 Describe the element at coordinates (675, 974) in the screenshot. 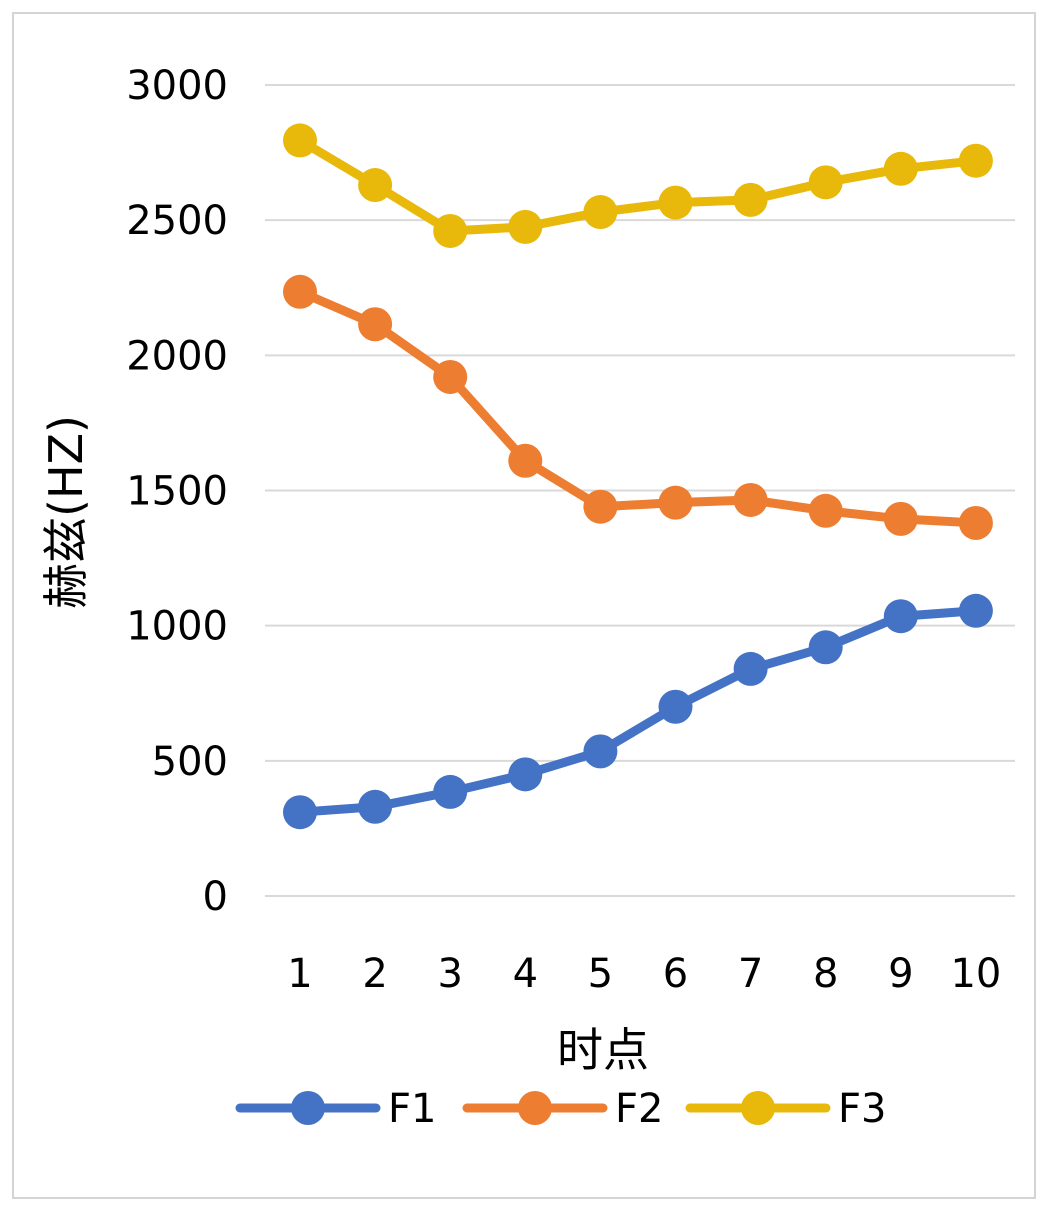

I see `x-tick-label: 6` at that location.